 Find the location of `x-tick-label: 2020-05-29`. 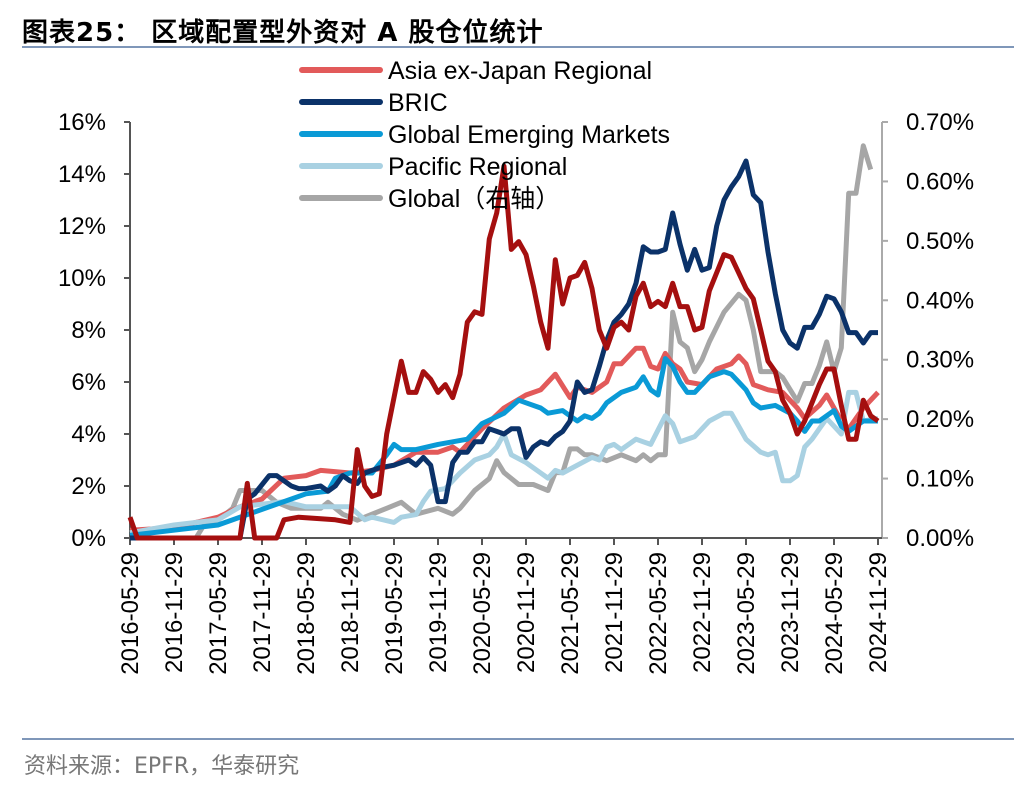

x-tick-label: 2020-05-29 is located at coordinates (482, 613).